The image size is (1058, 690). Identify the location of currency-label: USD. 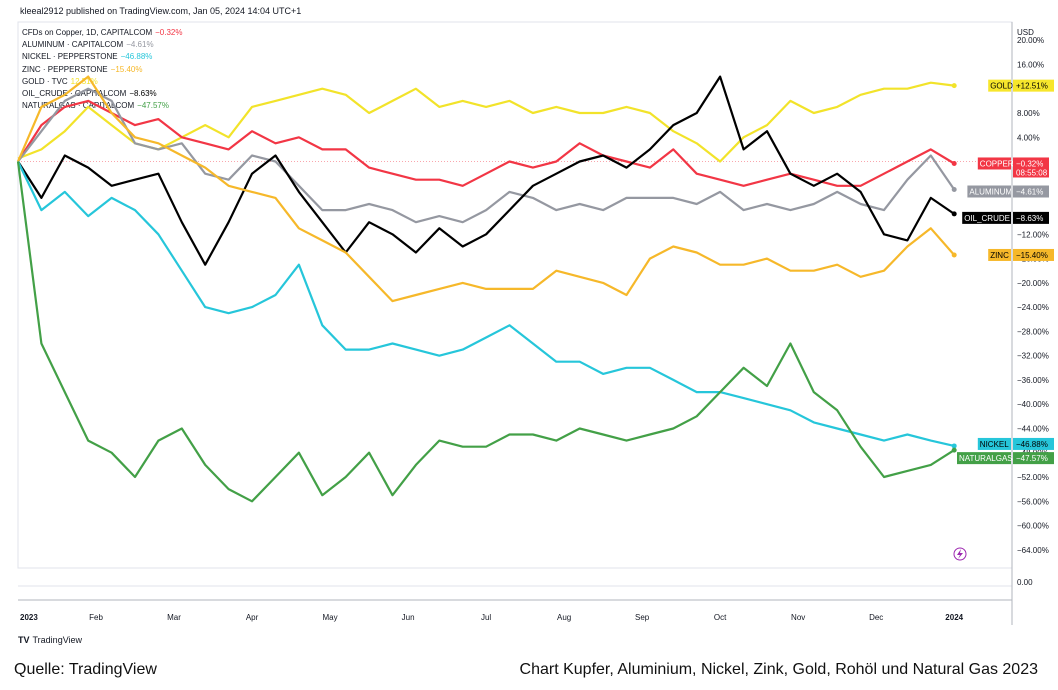
(1025, 32).